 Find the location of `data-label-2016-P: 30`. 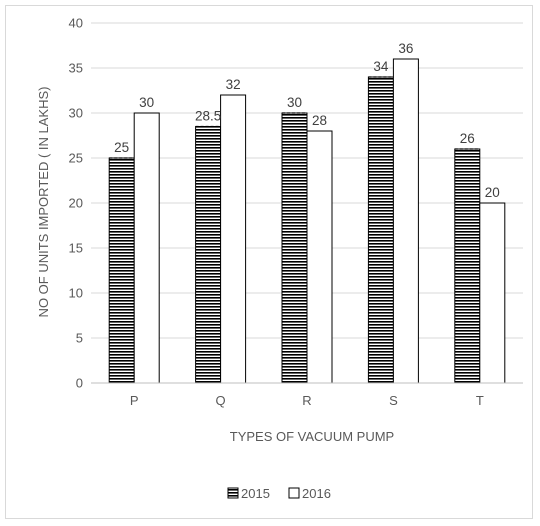

data-label-2016-P: 30 is located at coordinates (146, 102).